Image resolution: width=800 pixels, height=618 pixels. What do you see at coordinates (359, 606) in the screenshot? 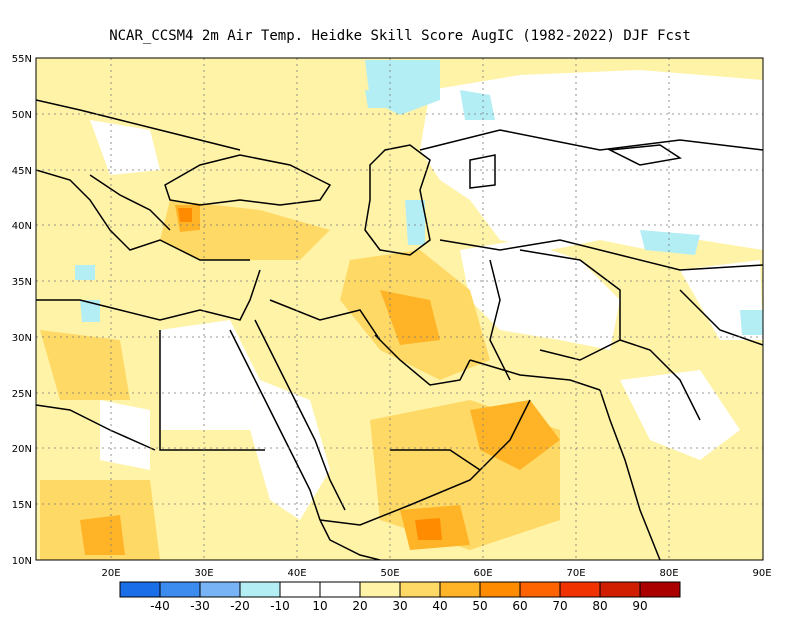
I see `colorbar-label: 20` at bounding box center [359, 606].